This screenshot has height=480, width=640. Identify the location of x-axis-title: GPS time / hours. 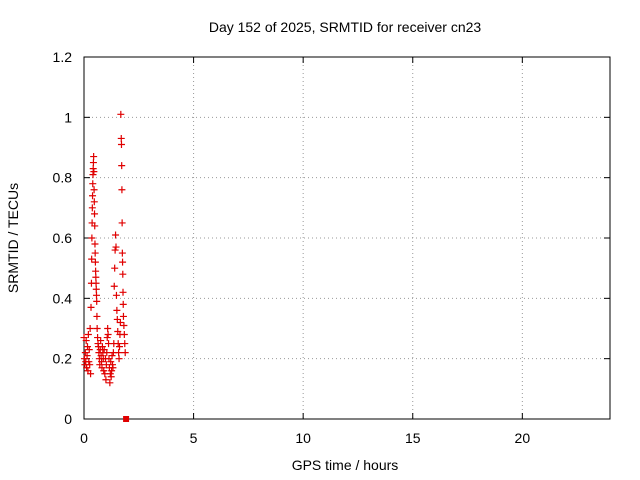
(345, 465).